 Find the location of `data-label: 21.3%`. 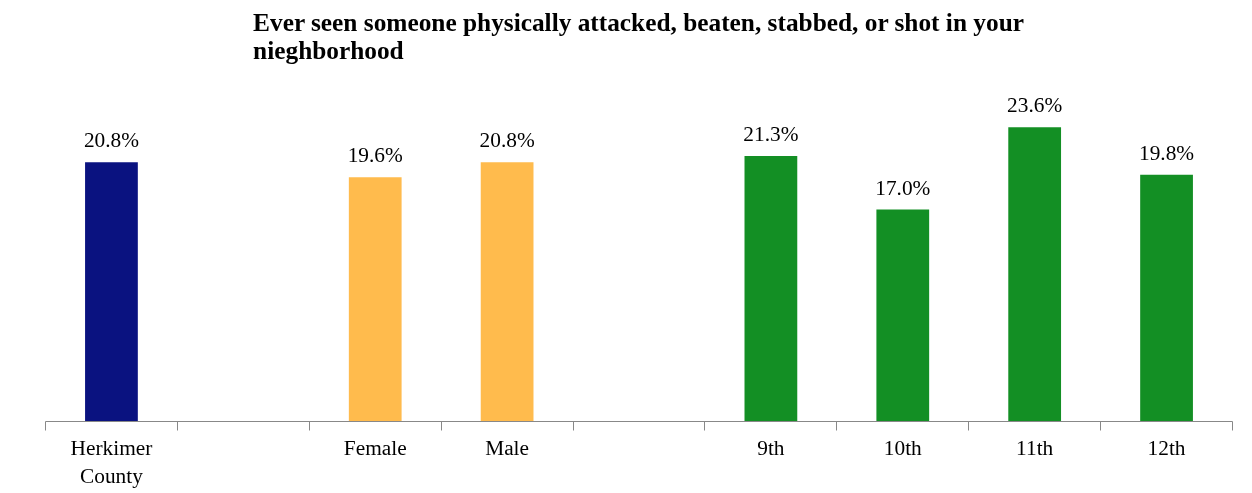

data-label: 21.3% is located at coordinates (771, 134).